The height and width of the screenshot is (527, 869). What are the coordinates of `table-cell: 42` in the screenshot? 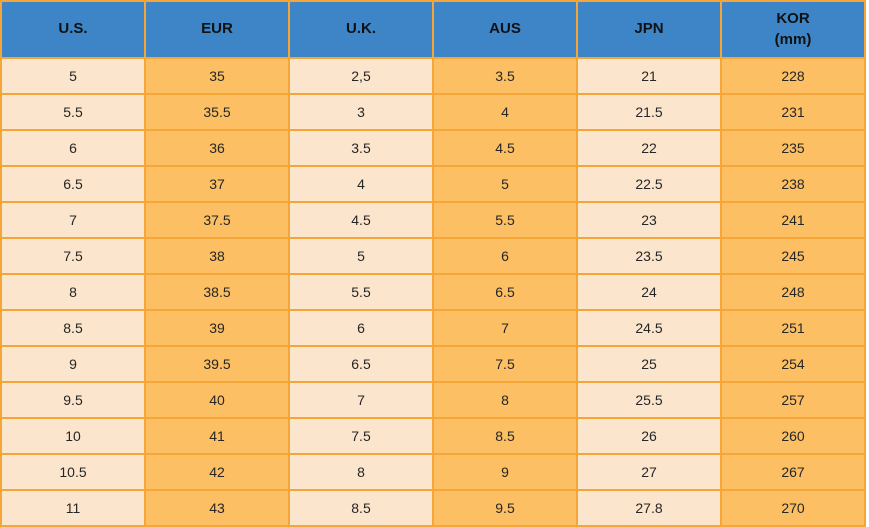 It's located at (217, 472).